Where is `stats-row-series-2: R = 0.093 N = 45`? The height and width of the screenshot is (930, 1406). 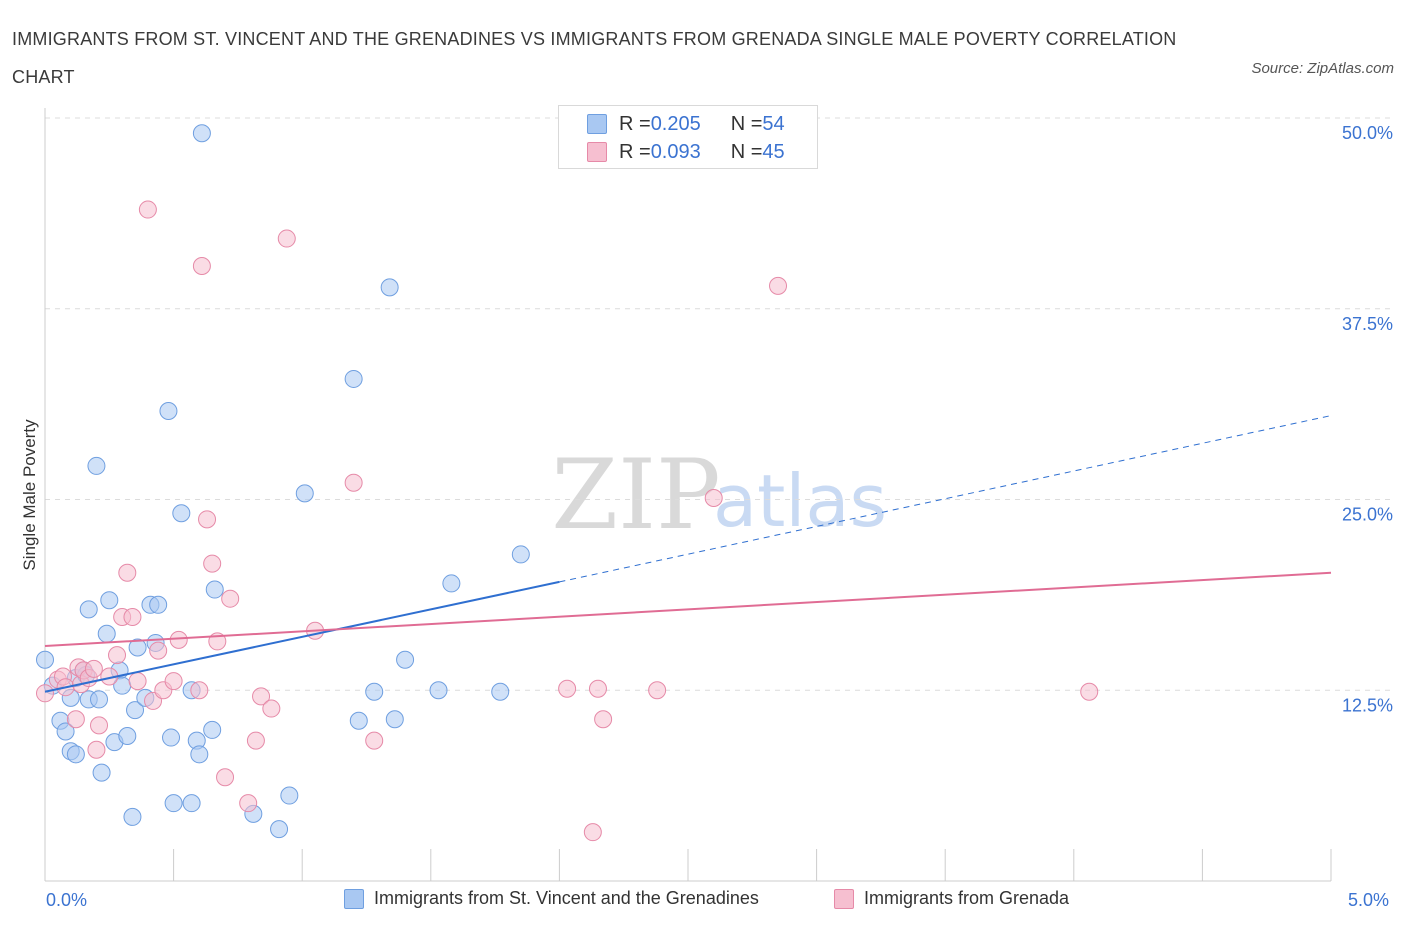
stats-row-series-2: R = 0.093 N = 45 is located at coordinates (672, 152).